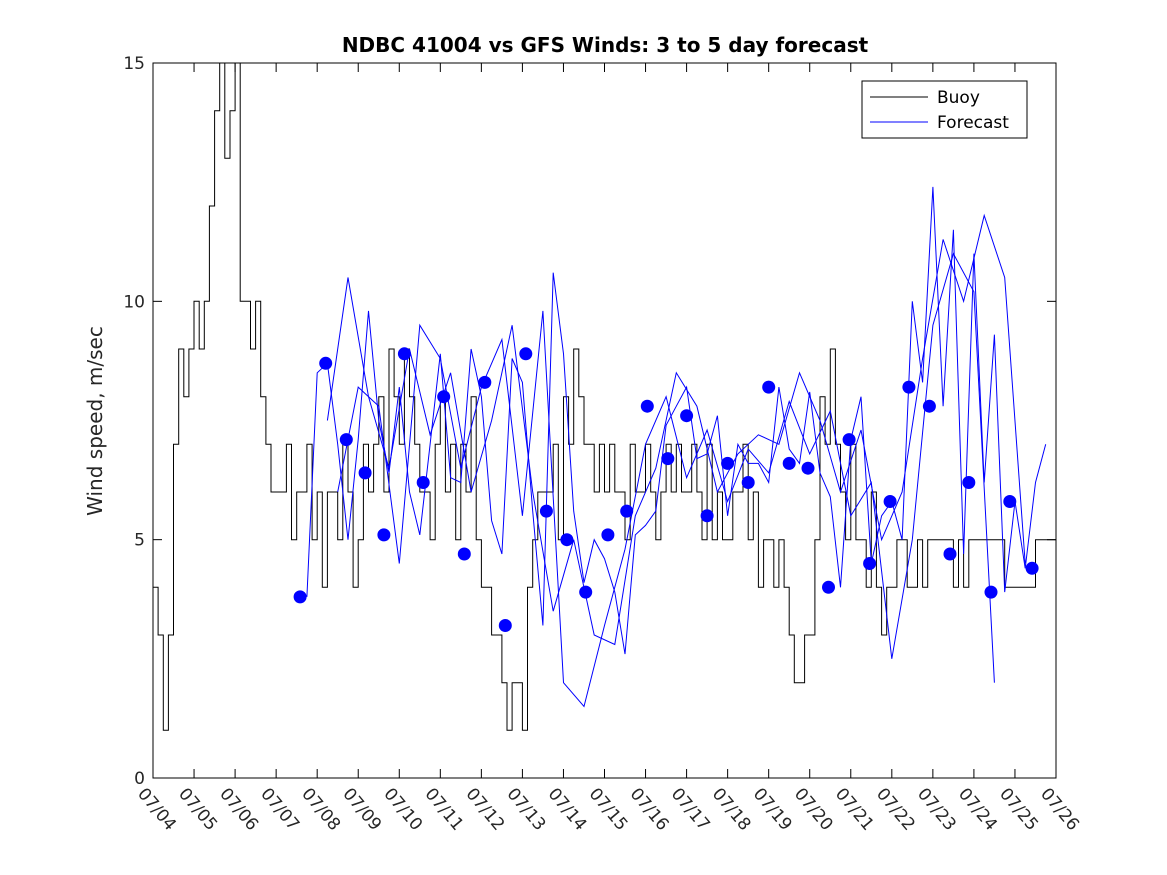 This screenshot has width=1167, height=875. Describe the element at coordinates (139, 541) in the screenshot. I see `y-tick-label: 5` at that location.